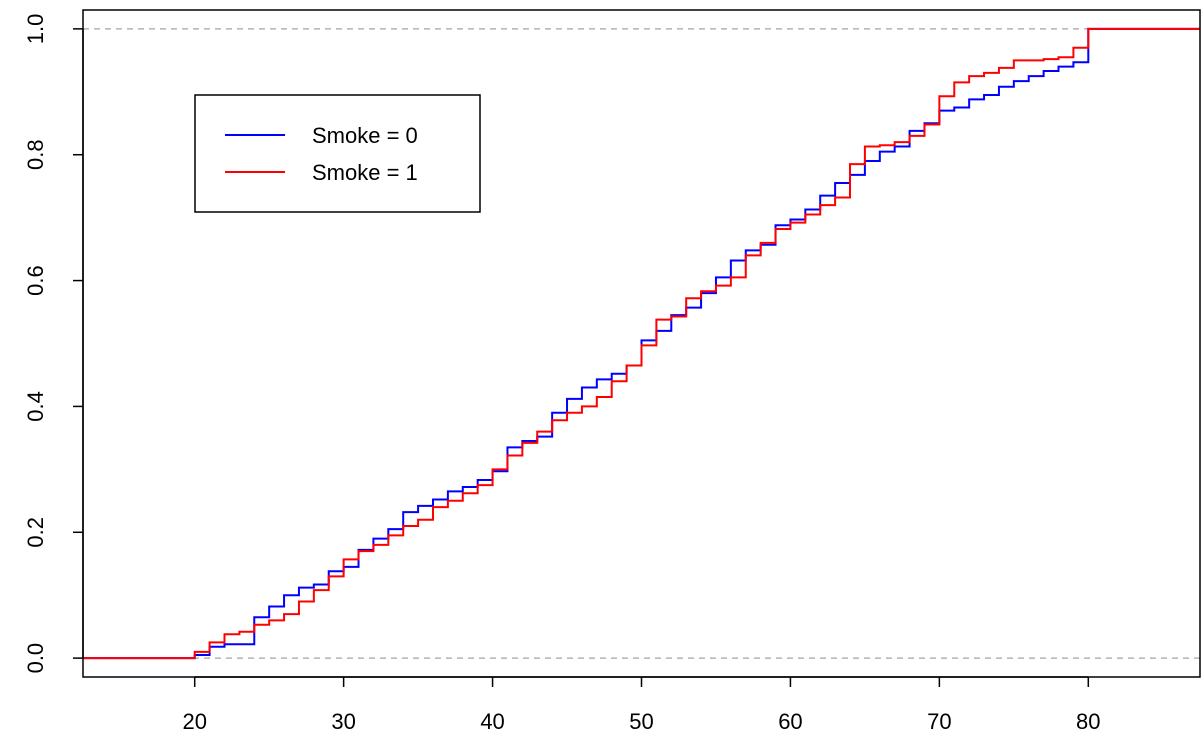 This screenshot has width=1201, height=747. I want to click on y-tick-label-3: 0.6, so click(35, 280).